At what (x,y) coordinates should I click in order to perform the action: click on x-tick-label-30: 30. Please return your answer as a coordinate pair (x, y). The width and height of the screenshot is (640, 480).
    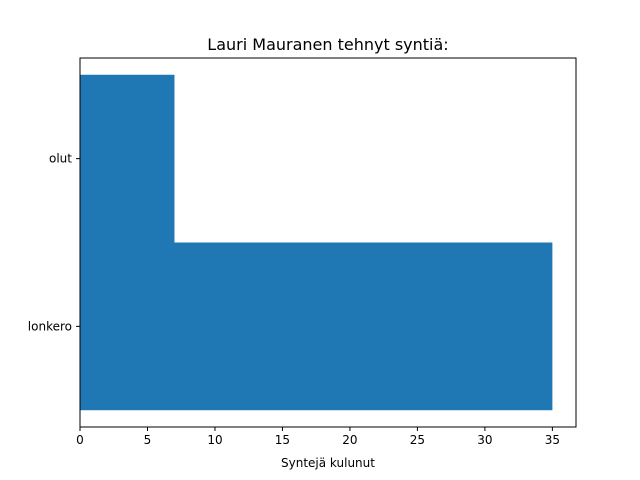
    Looking at the image, I should click on (484, 440).